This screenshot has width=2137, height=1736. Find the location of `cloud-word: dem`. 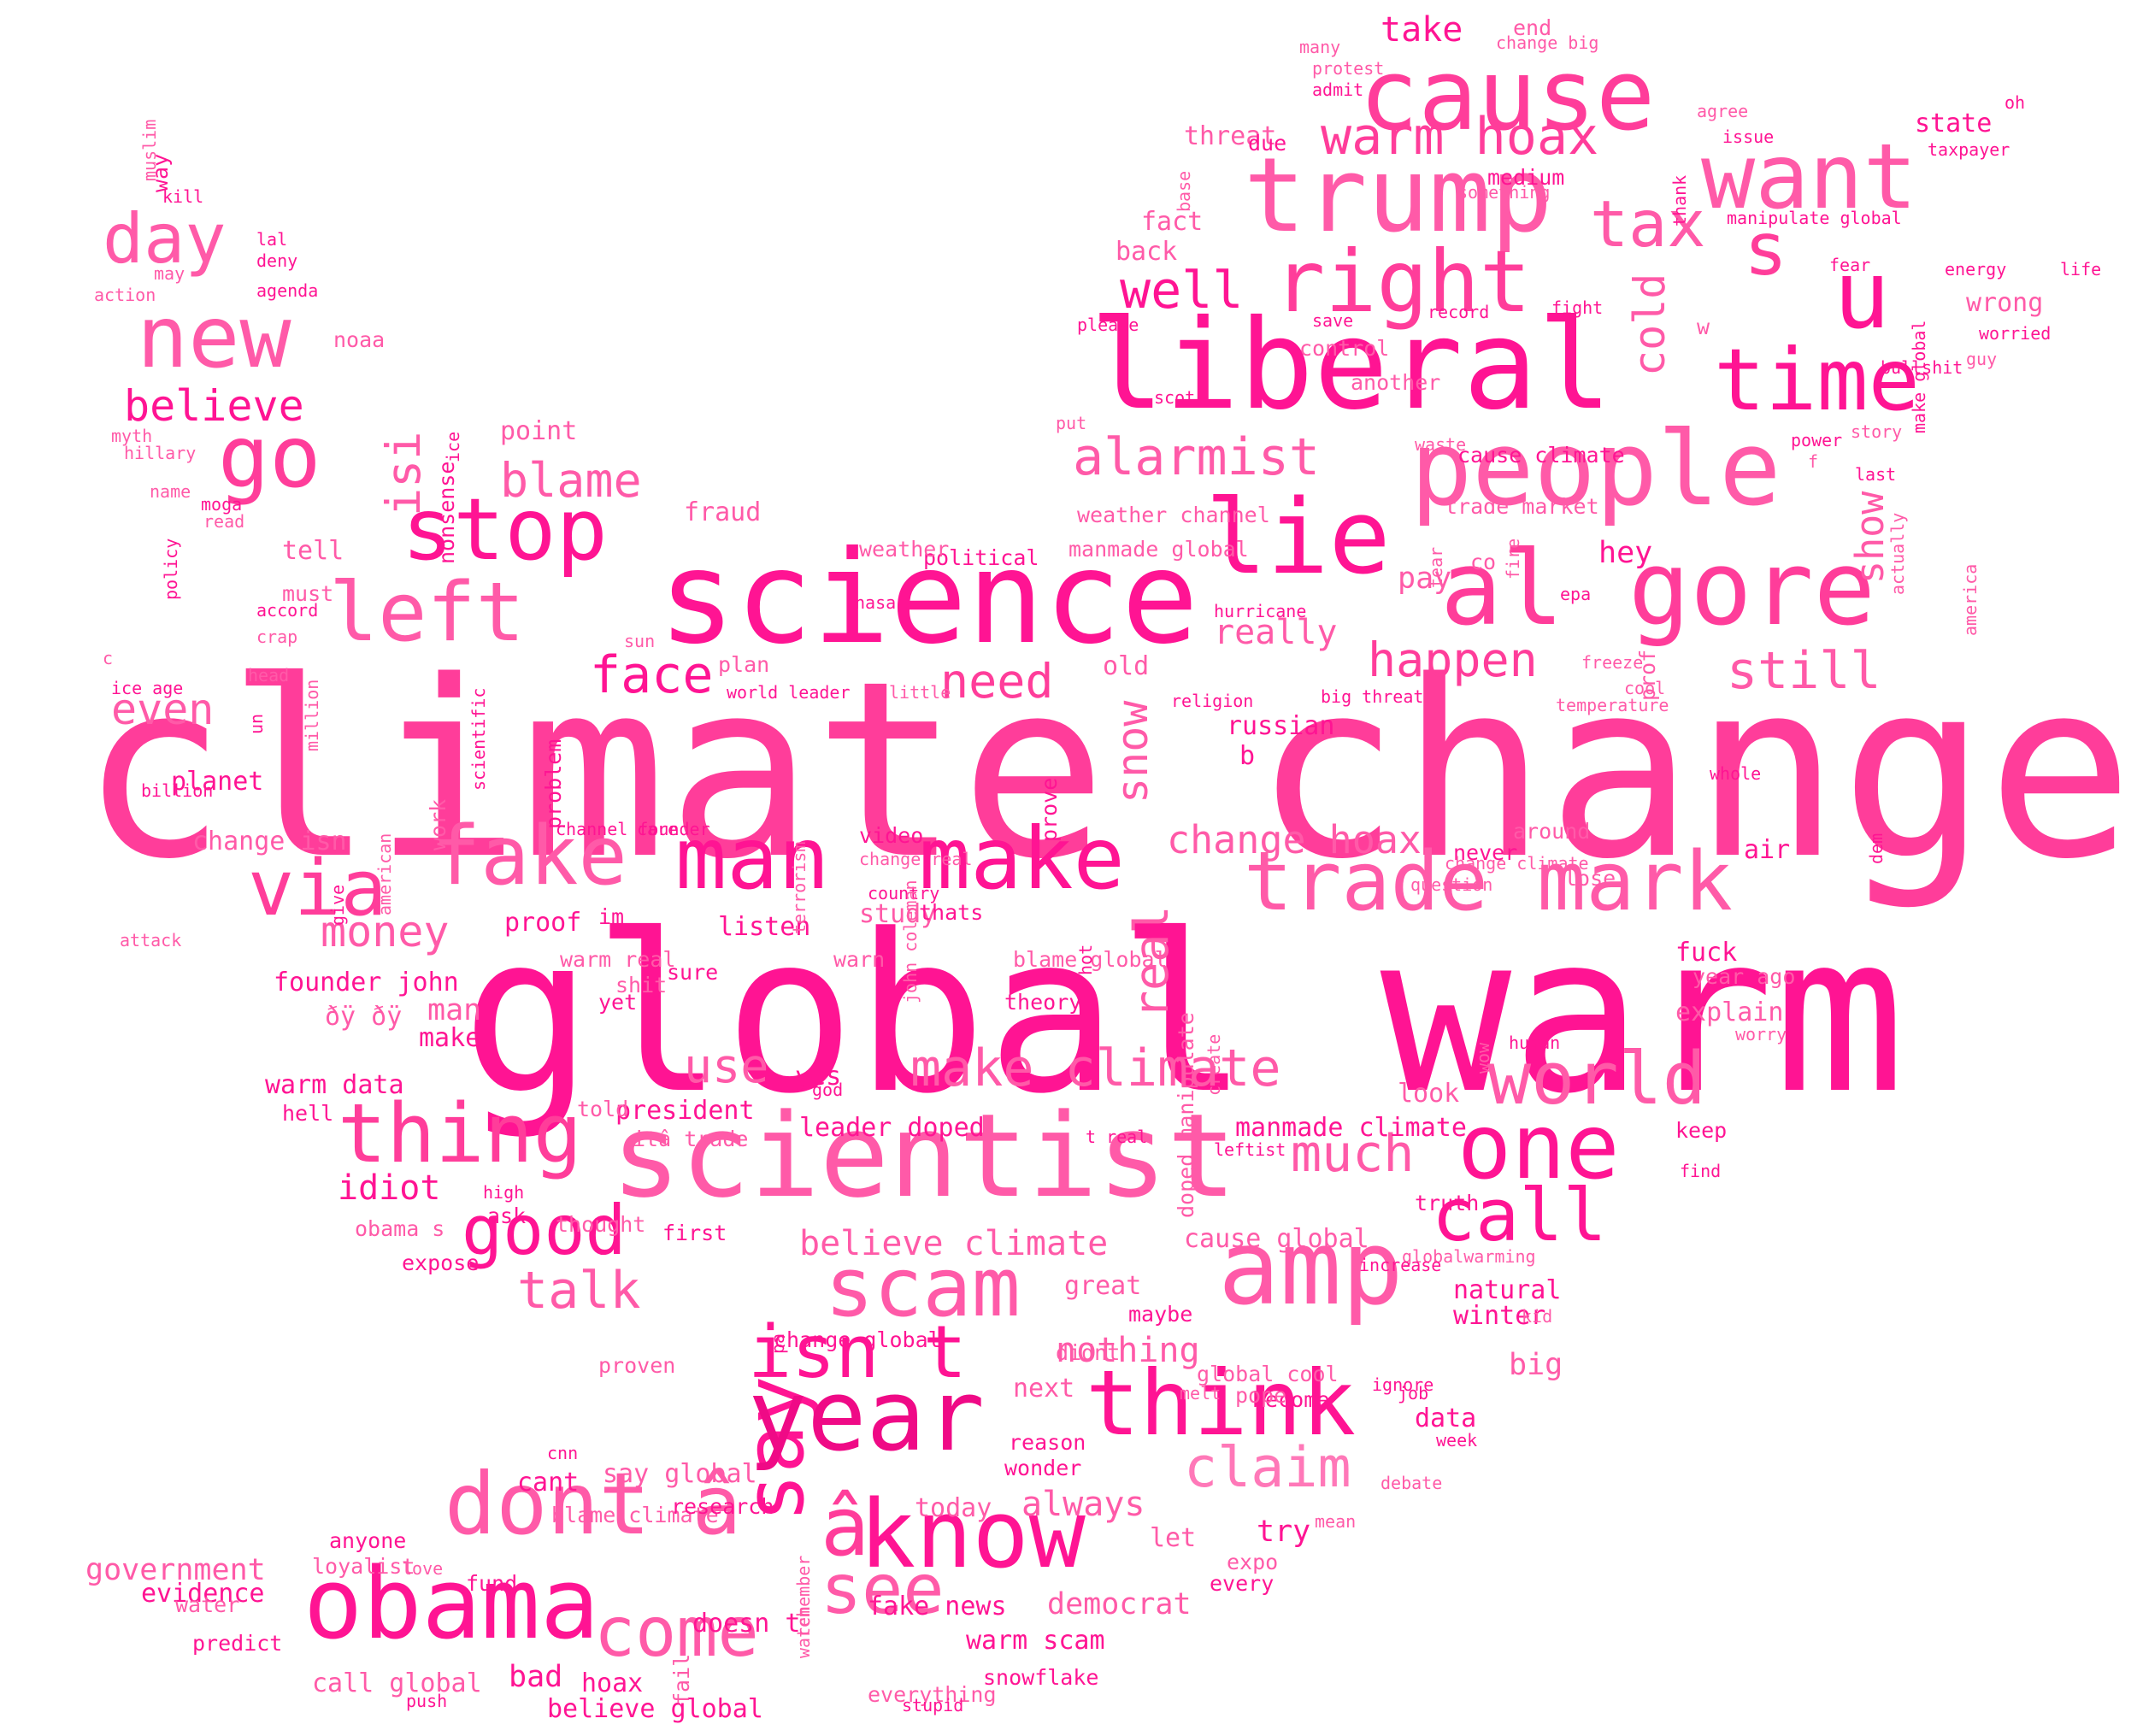

cloud-word: dem is located at coordinates (1877, 848).